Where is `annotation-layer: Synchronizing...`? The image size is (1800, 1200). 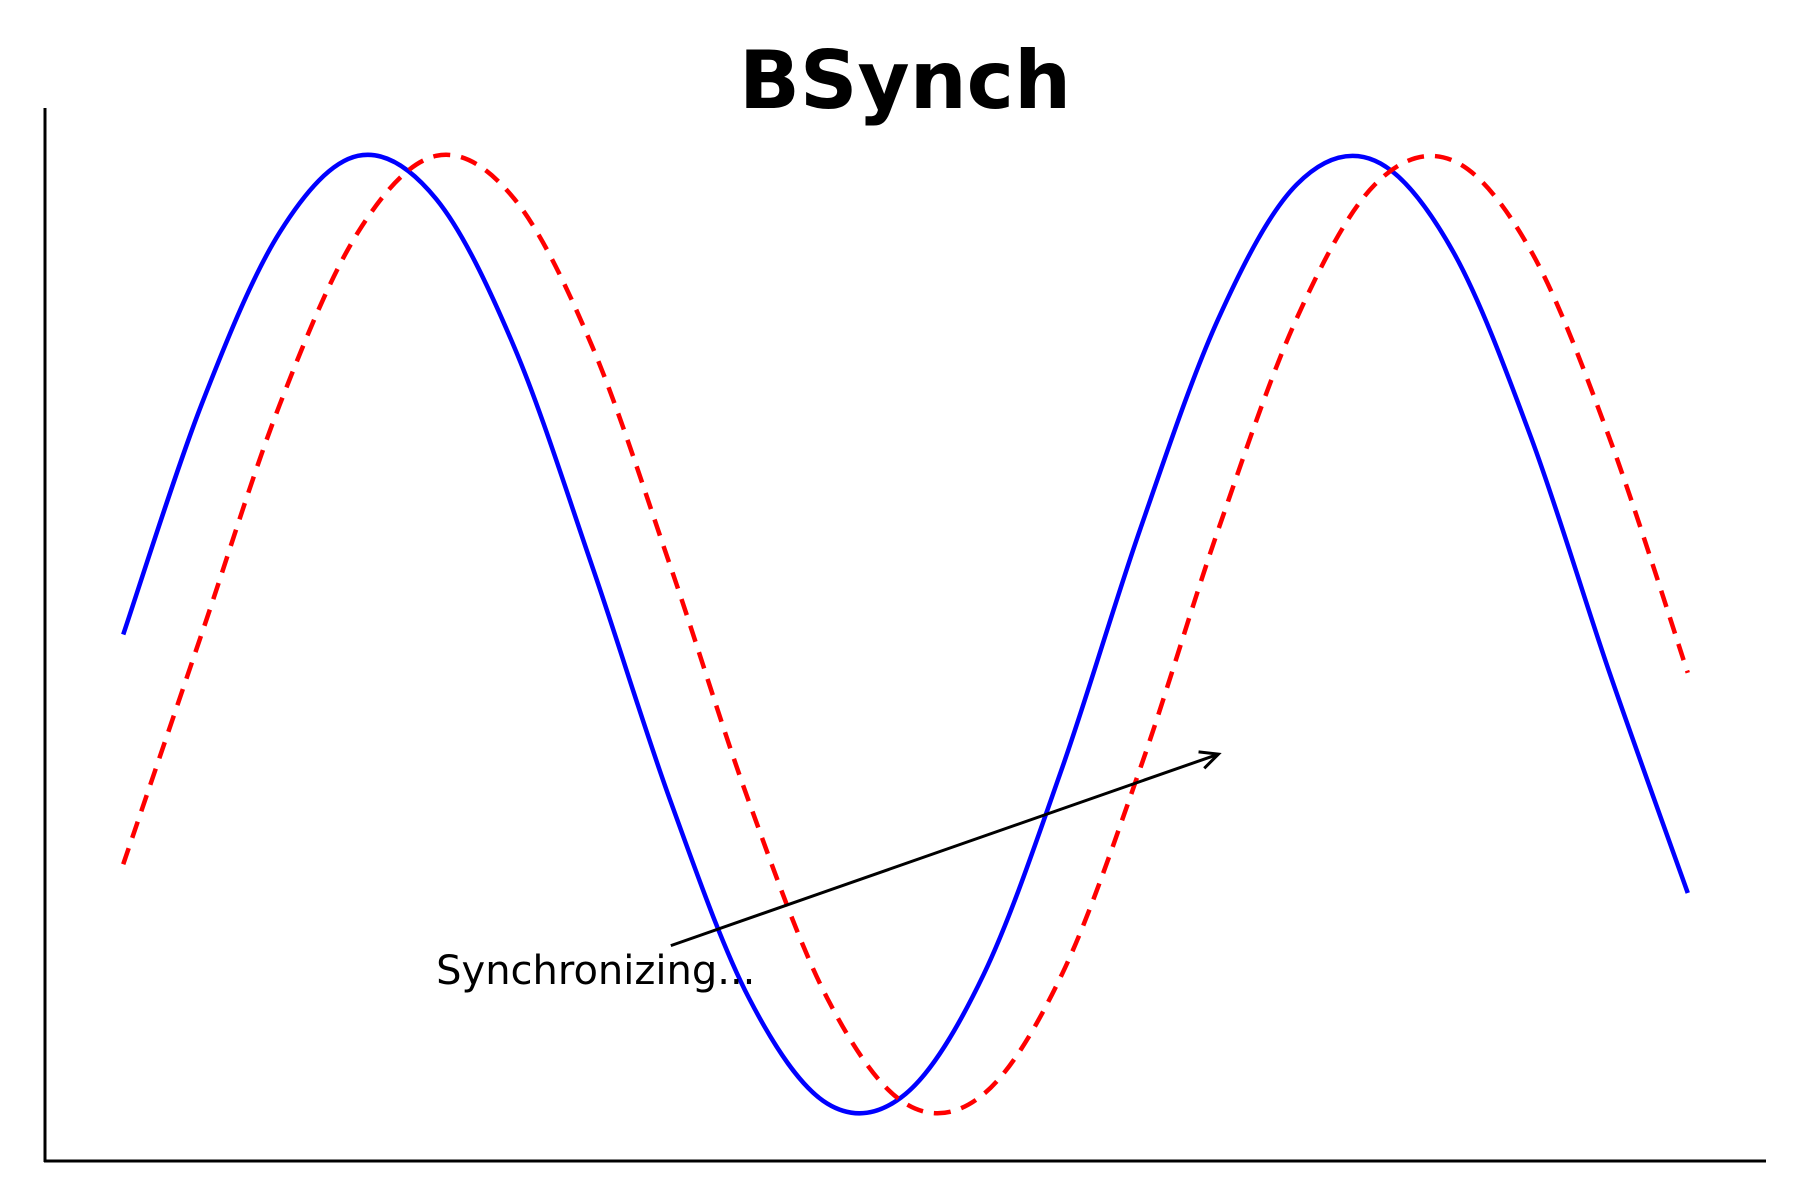
annotation-layer: Synchronizing... is located at coordinates (829, 872).